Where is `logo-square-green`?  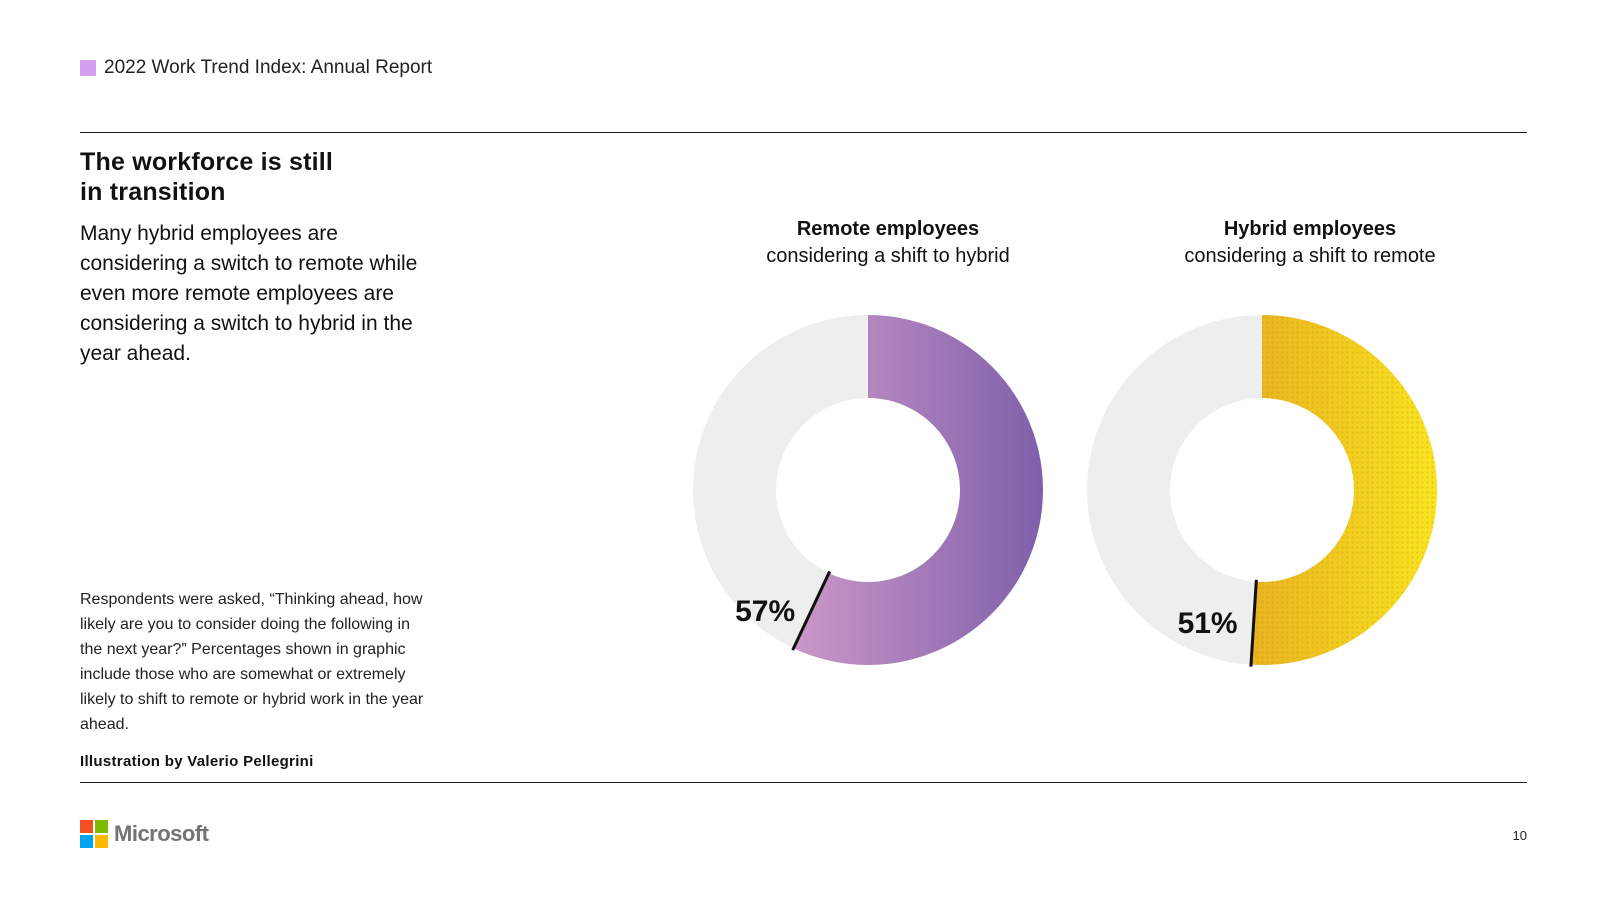 logo-square-green is located at coordinates (101, 826).